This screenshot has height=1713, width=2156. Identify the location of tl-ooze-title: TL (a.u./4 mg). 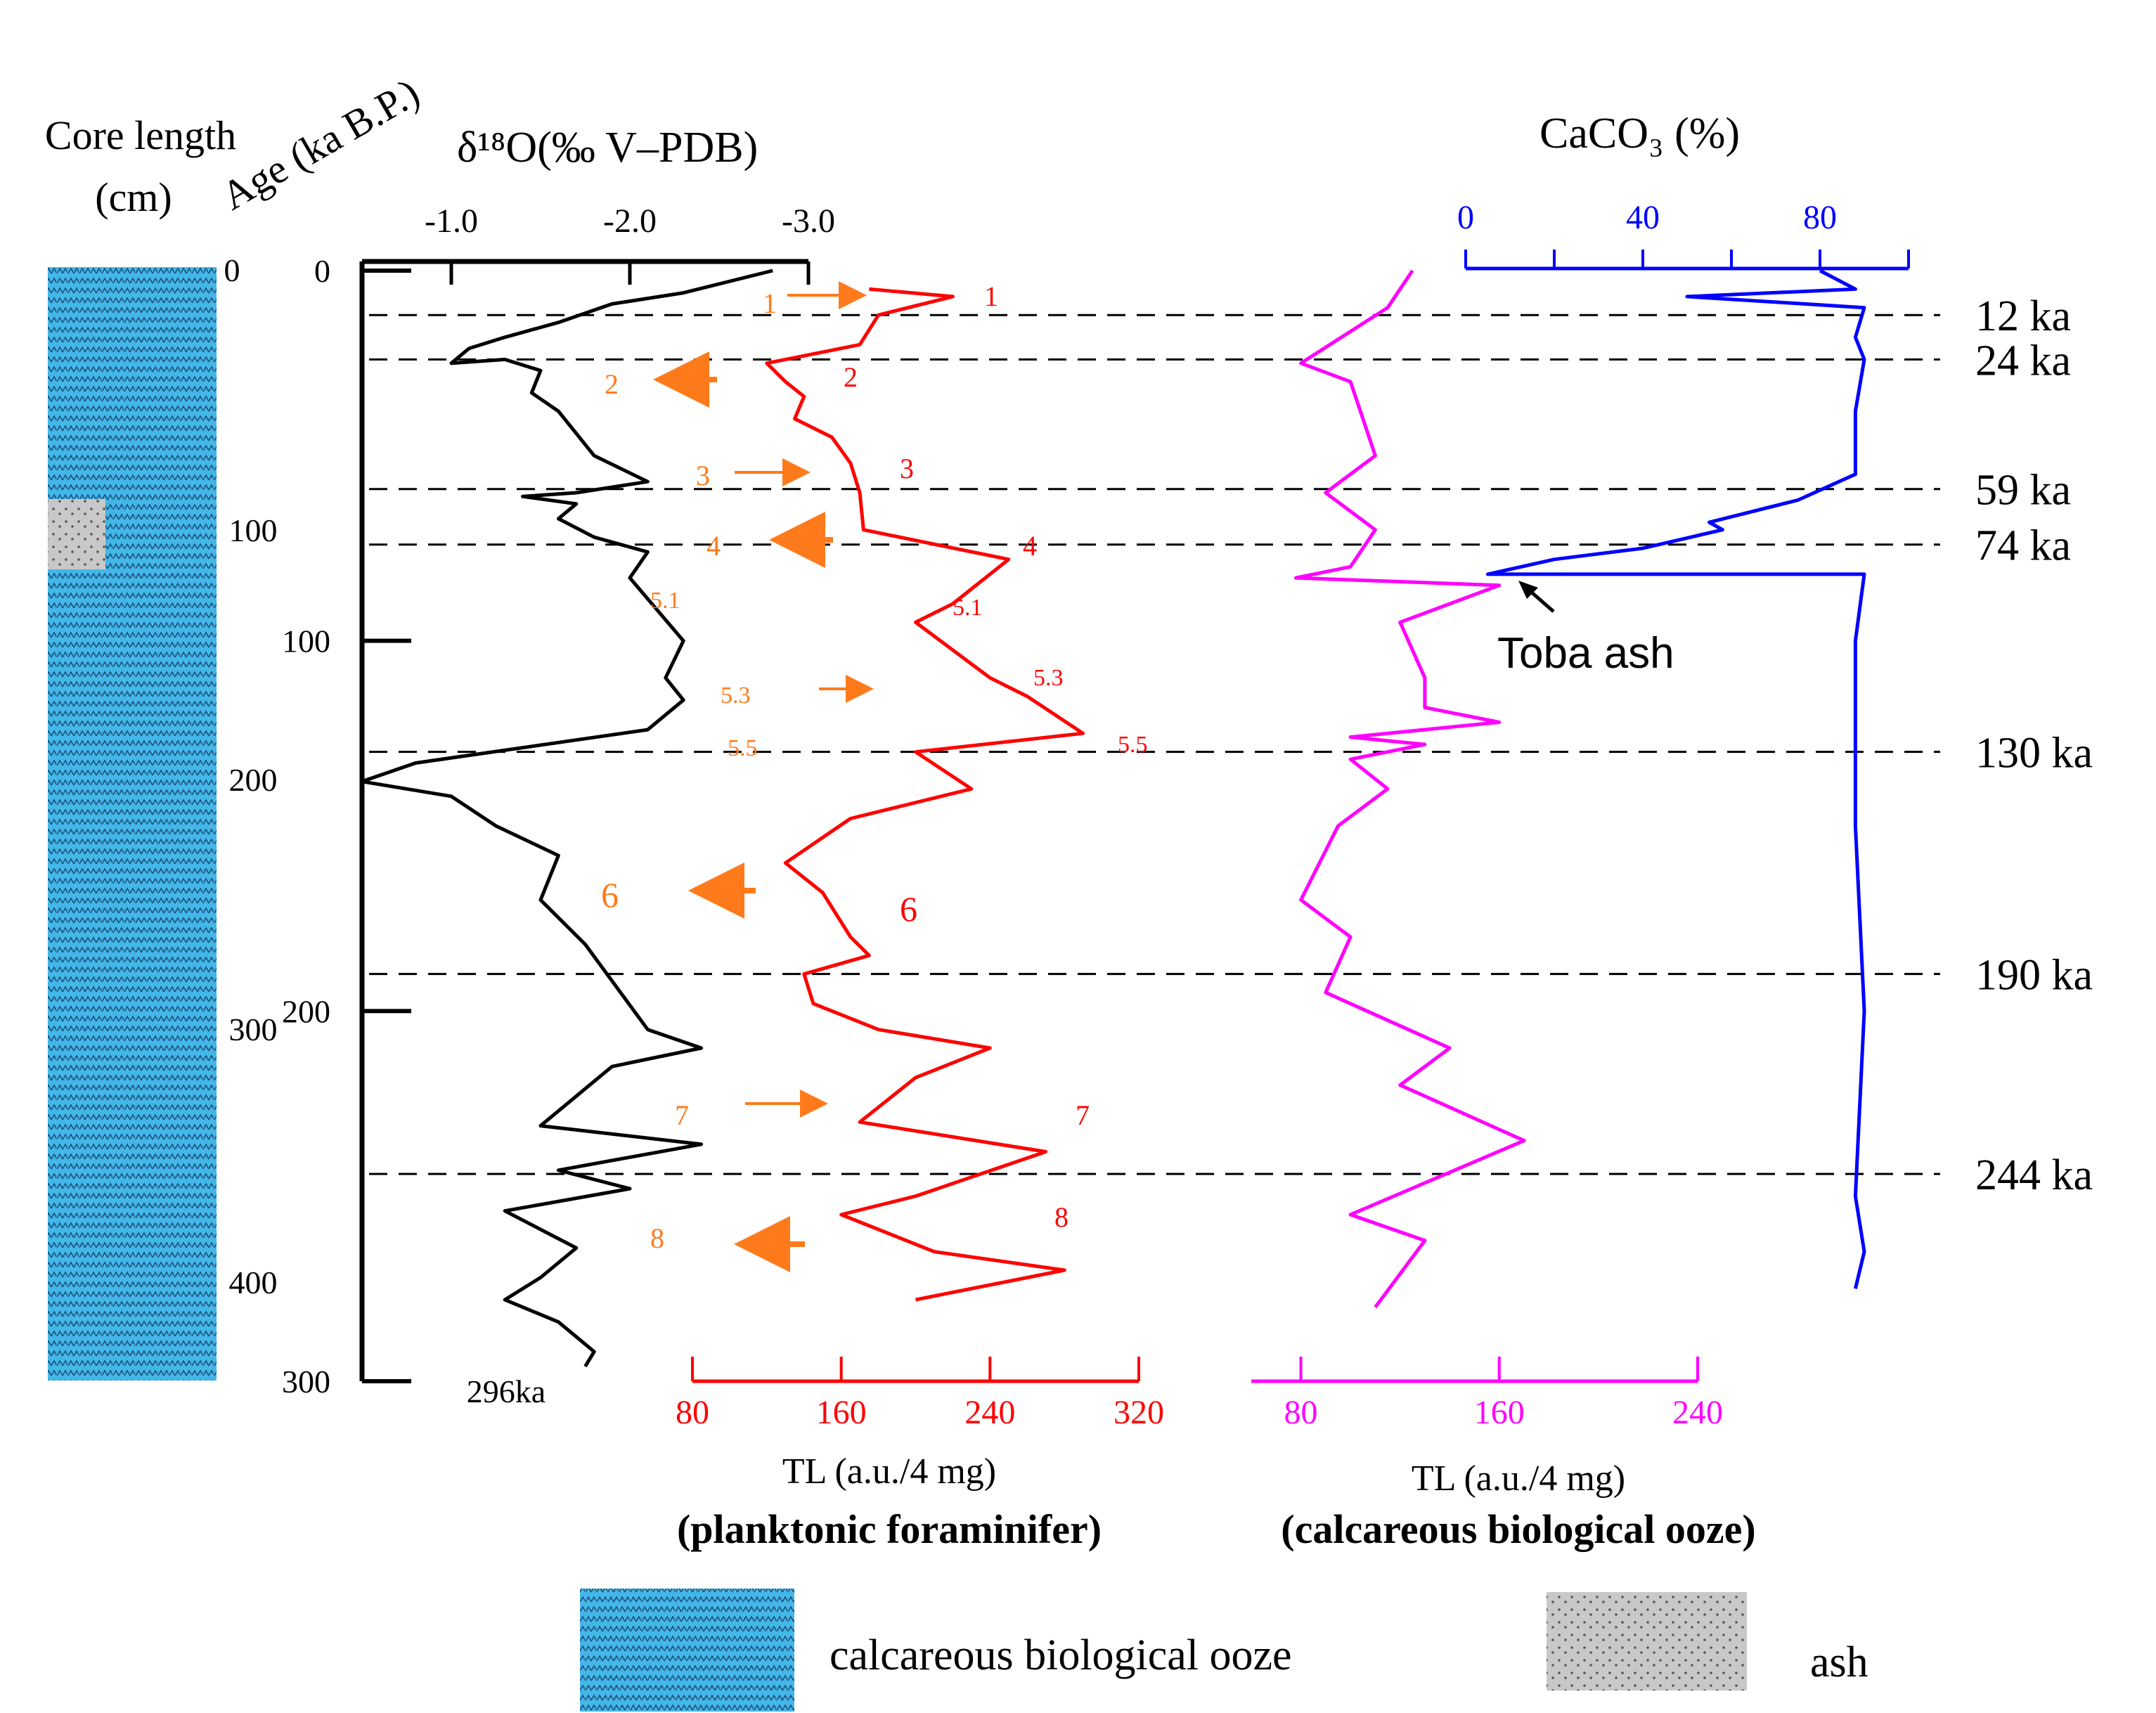
(1518, 1479).